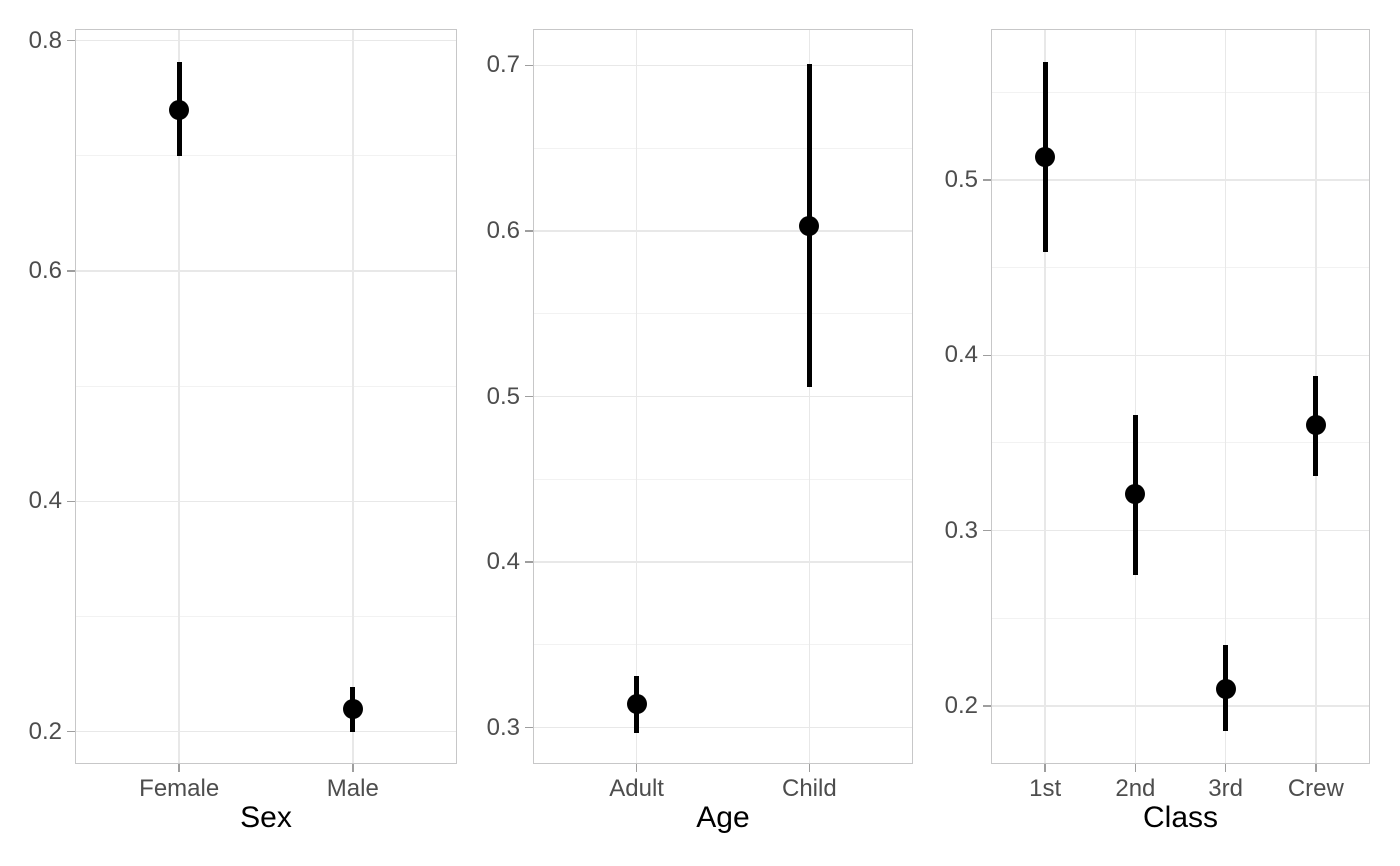 The image size is (1400, 866). What do you see at coordinates (809, 788) in the screenshot?
I see `x-tick-label: Child` at bounding box center [809, 788].